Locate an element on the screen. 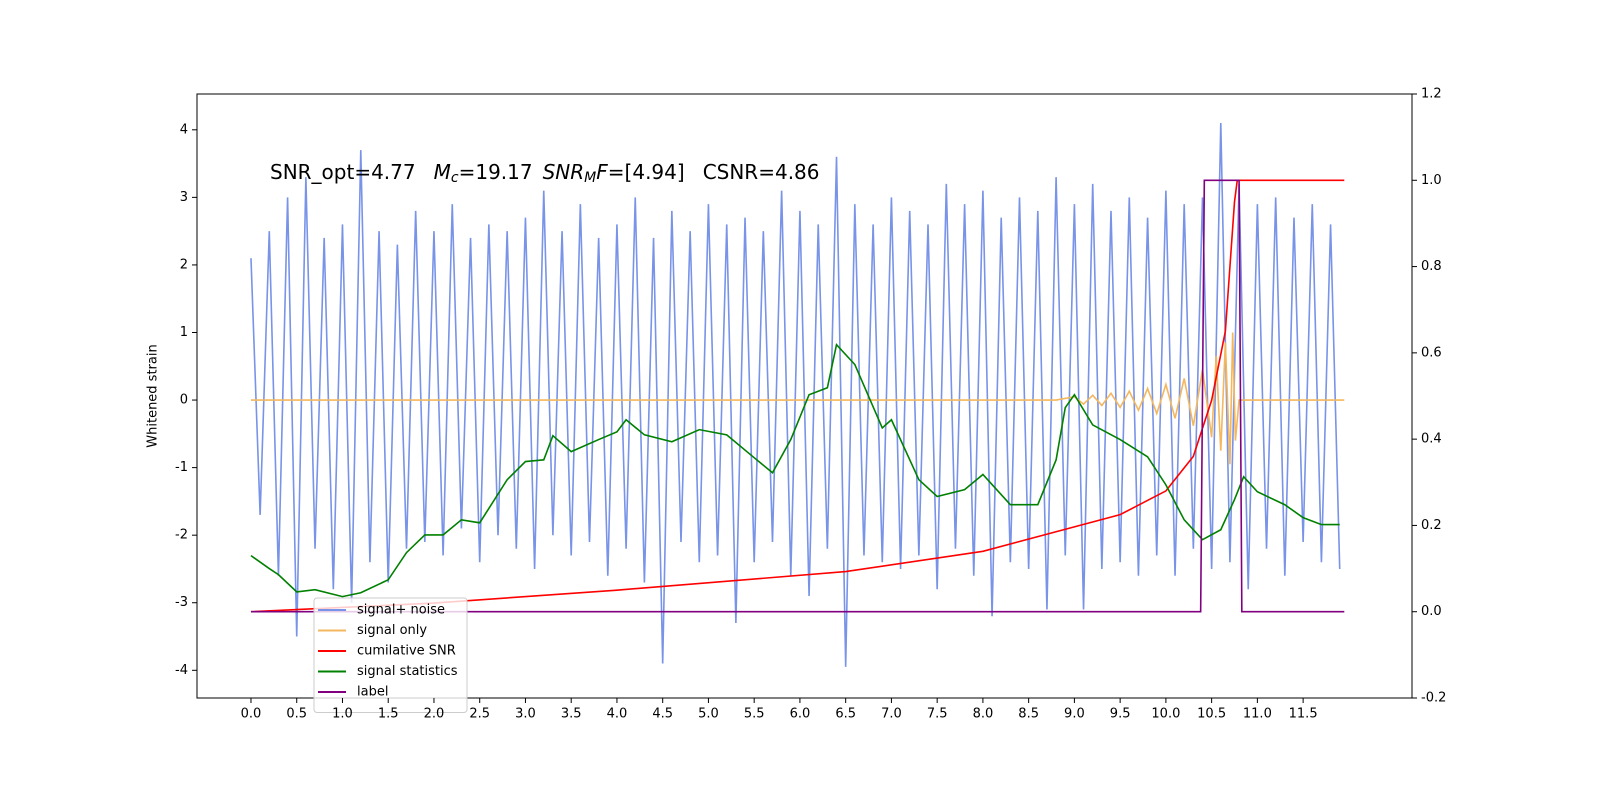 This screenshot has height=800, width=1600. x-tick-label: 2.5 is located at coordinates (479, 714).